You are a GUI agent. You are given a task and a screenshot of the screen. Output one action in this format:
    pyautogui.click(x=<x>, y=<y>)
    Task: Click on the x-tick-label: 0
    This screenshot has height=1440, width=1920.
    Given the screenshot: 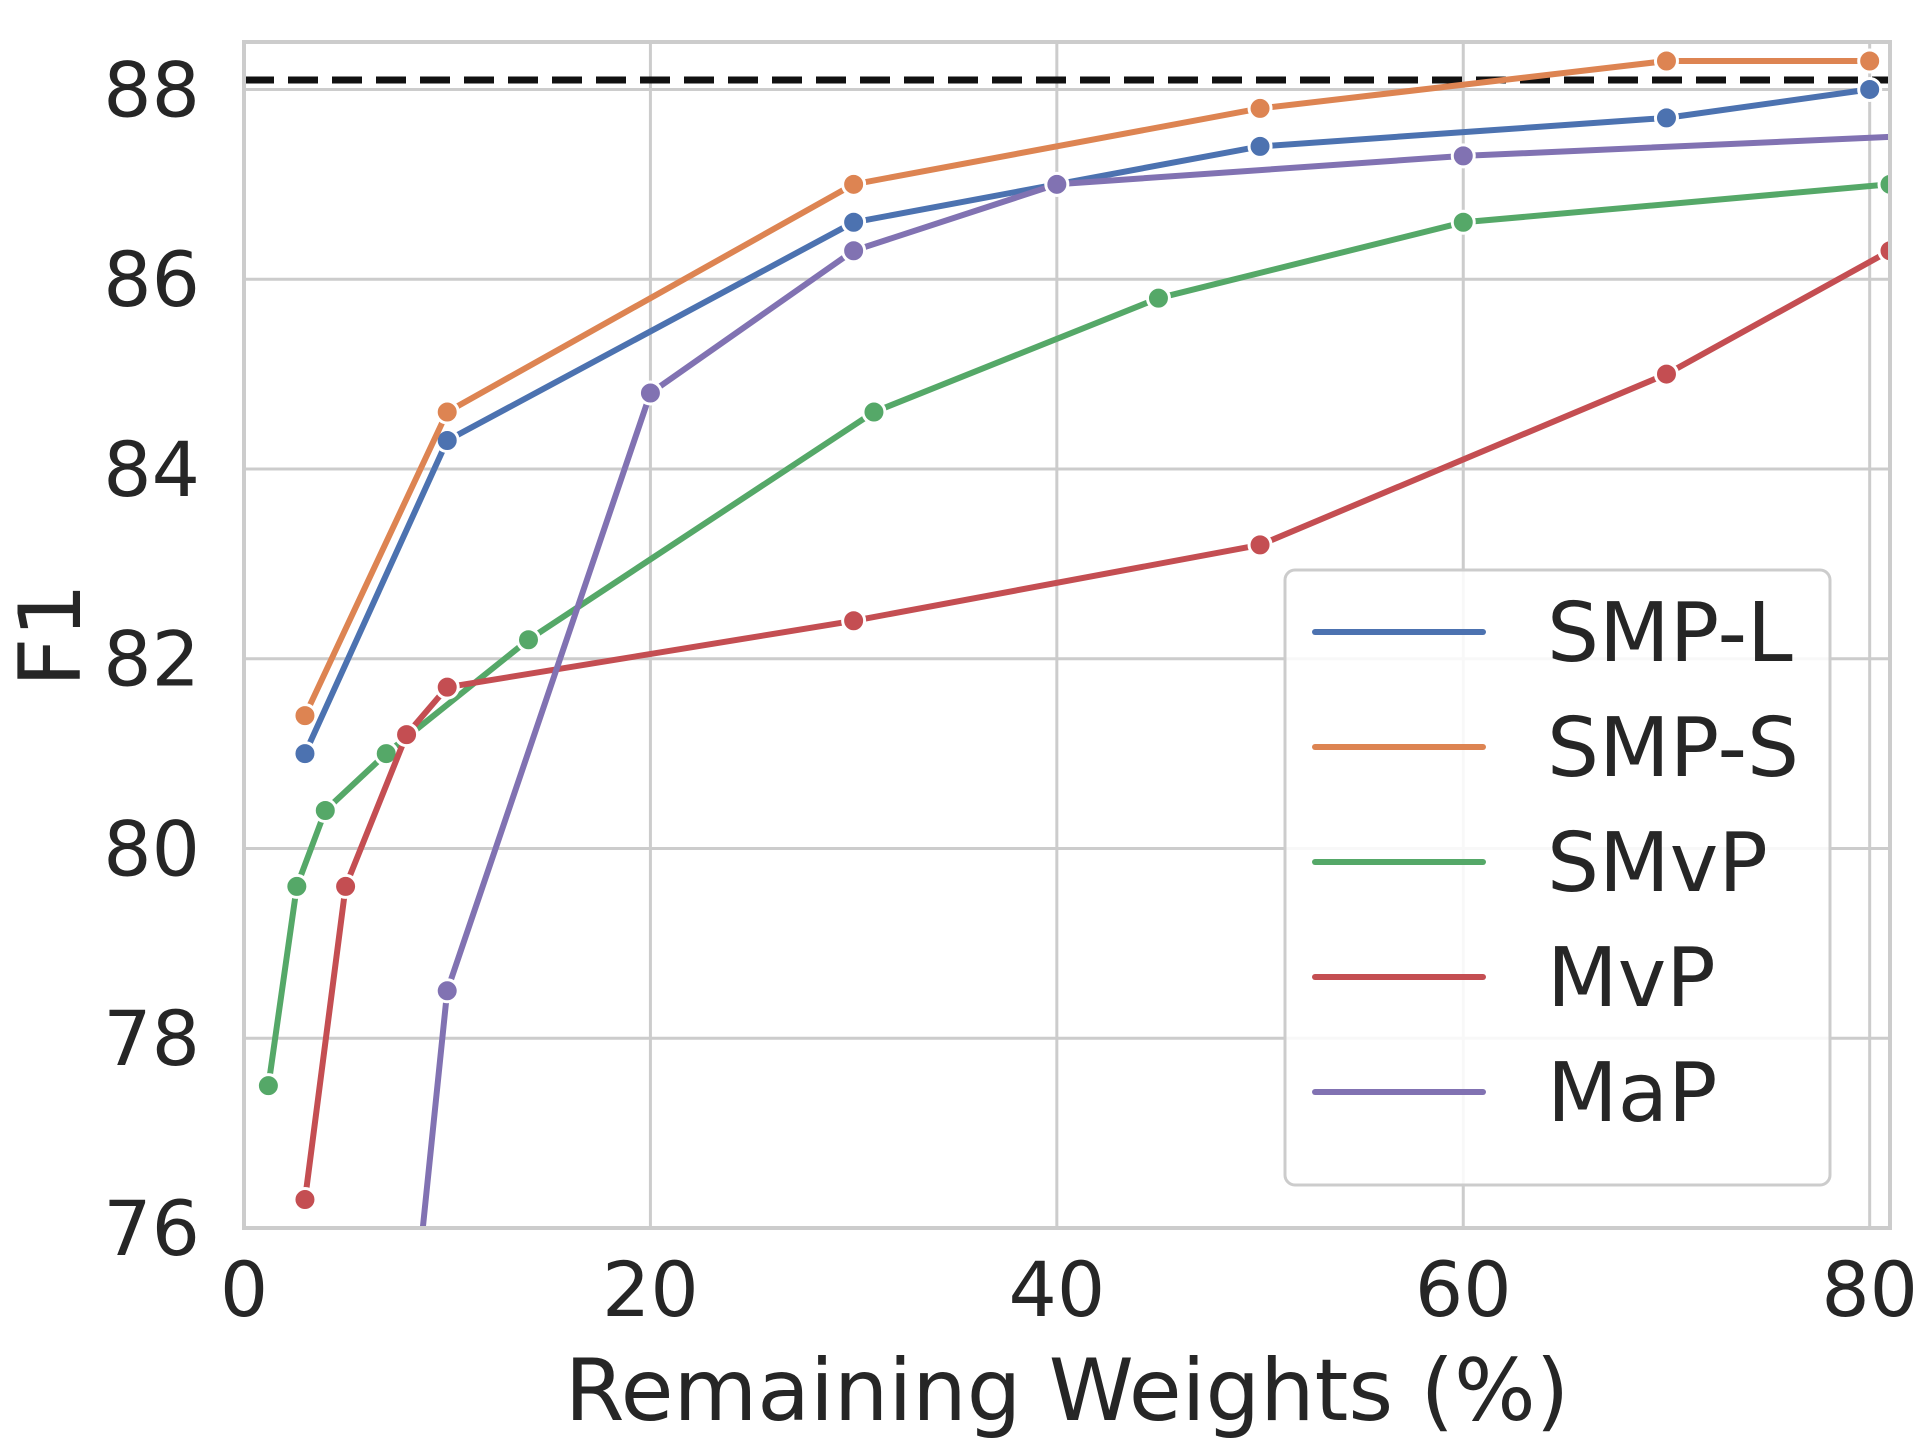 What is the action you would take?
    pyautogui.click(x=244, y=1289)
    